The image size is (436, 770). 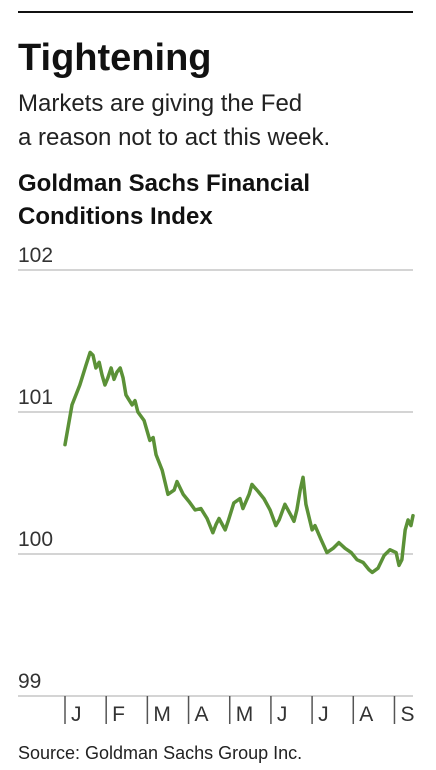 What do you see at coordinates (160, 753) in the screenshot?
I see `source: Source: Goldman Sachs Group Inc.` at bounding box center [160, 753].